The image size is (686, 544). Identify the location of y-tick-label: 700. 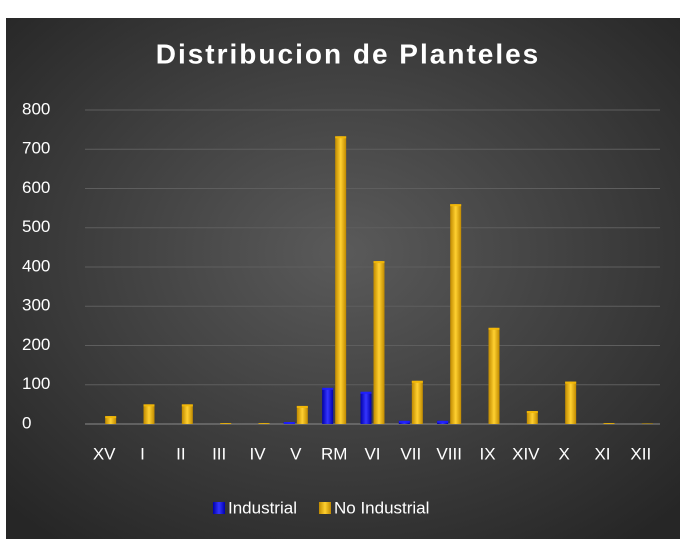
(36, 148).